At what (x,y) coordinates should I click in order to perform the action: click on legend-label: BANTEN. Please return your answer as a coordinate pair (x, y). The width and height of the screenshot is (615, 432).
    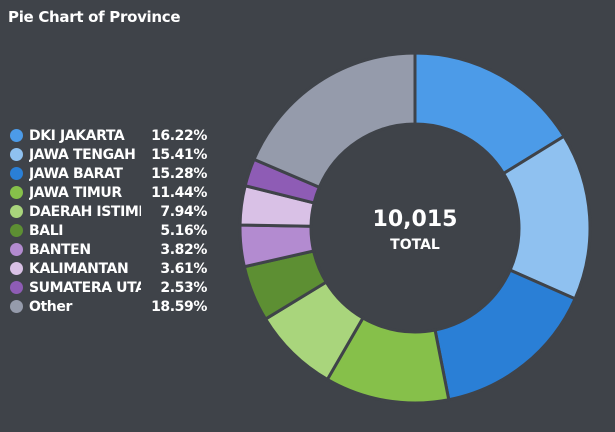
    Looking at the image, I should click on (60, 249).